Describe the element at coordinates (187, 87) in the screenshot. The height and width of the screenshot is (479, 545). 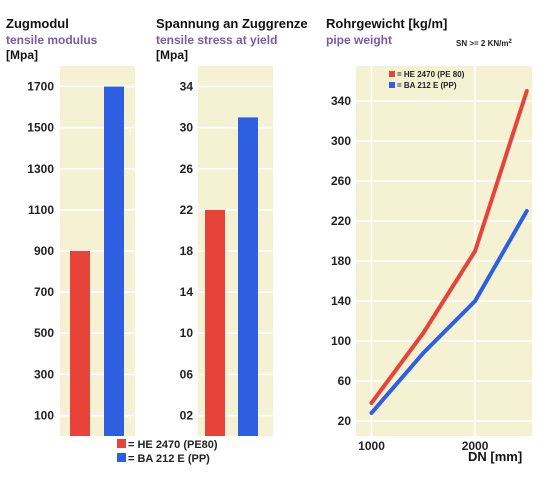
I see `chart2-ytick-label: 34` at that location.